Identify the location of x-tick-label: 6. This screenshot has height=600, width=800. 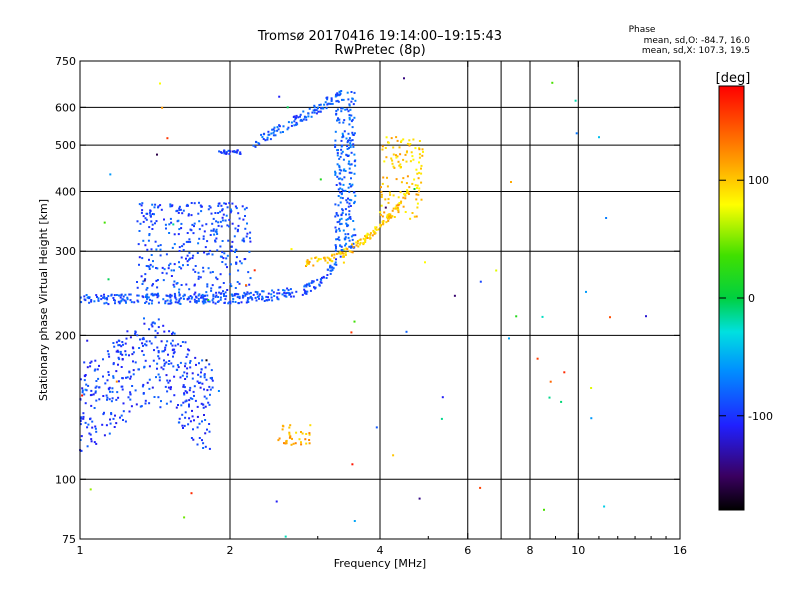
(467, 550).